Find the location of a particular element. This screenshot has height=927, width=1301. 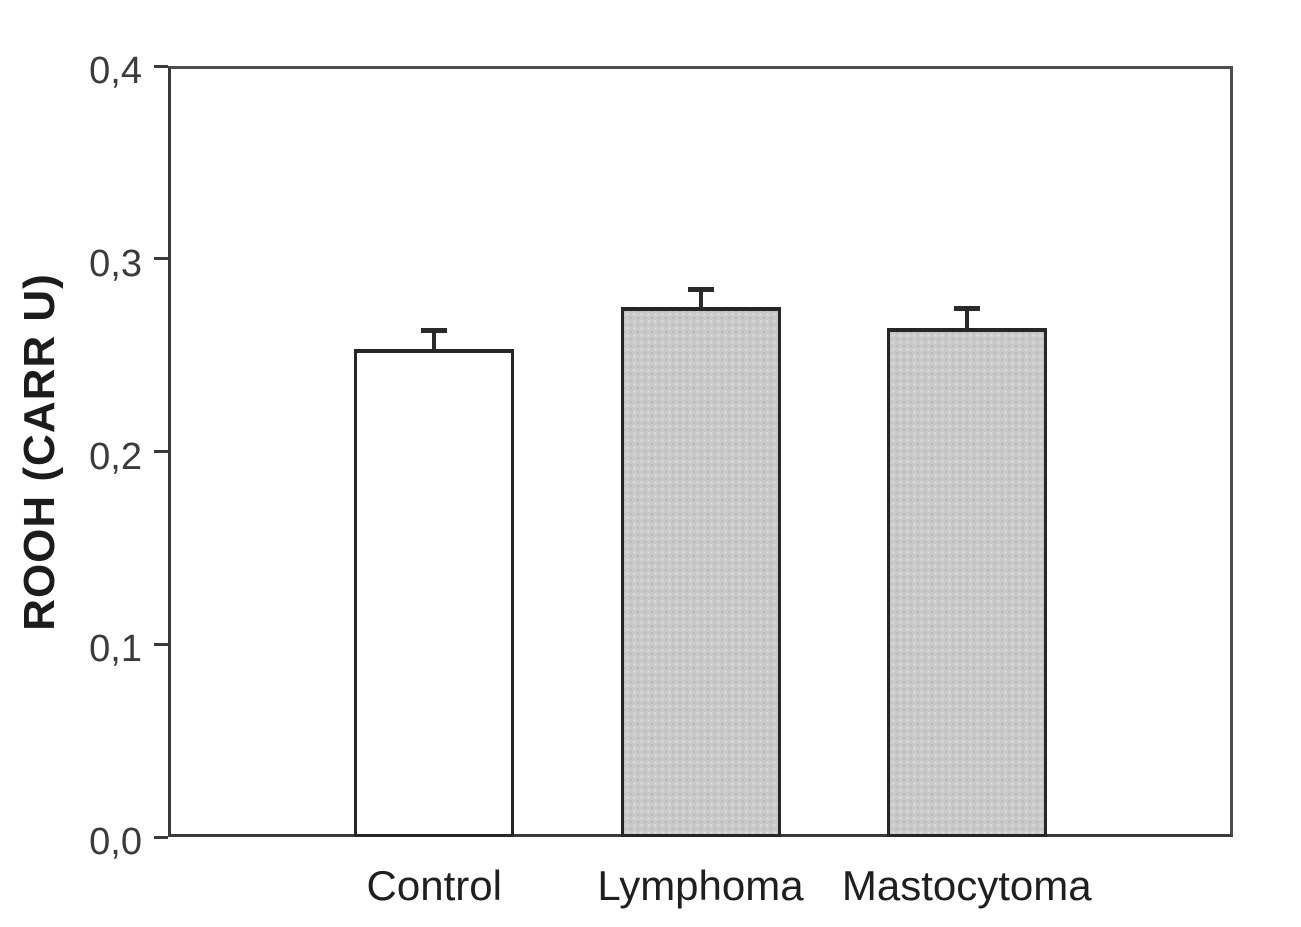

y-tick-label: 0,3 is located at coordinates (115, 263).